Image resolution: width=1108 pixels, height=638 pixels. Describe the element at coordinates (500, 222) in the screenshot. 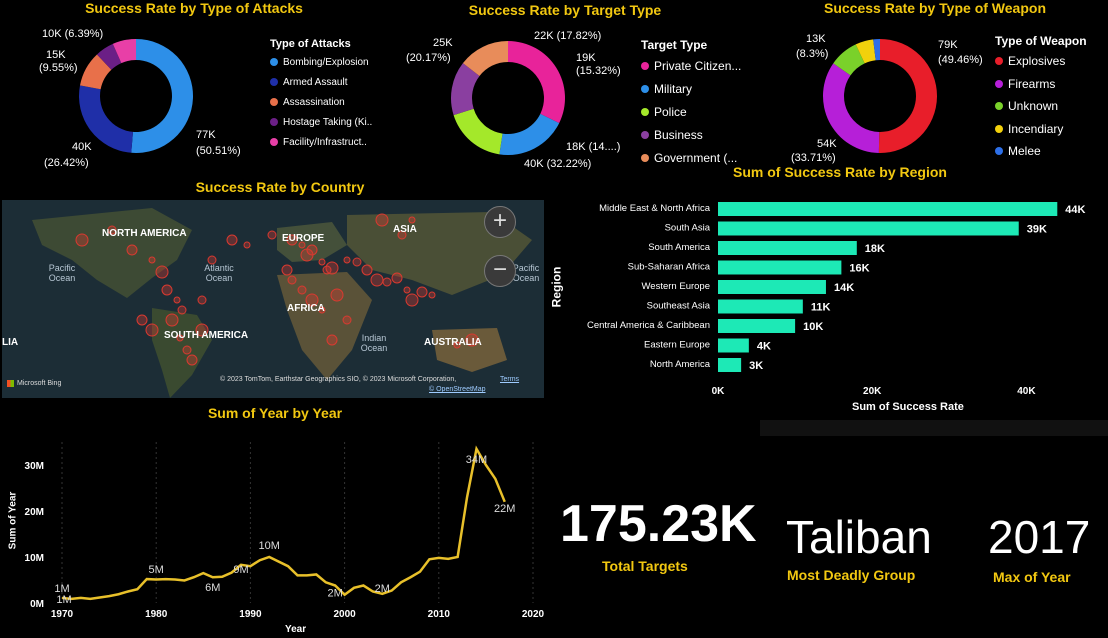

I see `zoom-in-button: +` at that location.